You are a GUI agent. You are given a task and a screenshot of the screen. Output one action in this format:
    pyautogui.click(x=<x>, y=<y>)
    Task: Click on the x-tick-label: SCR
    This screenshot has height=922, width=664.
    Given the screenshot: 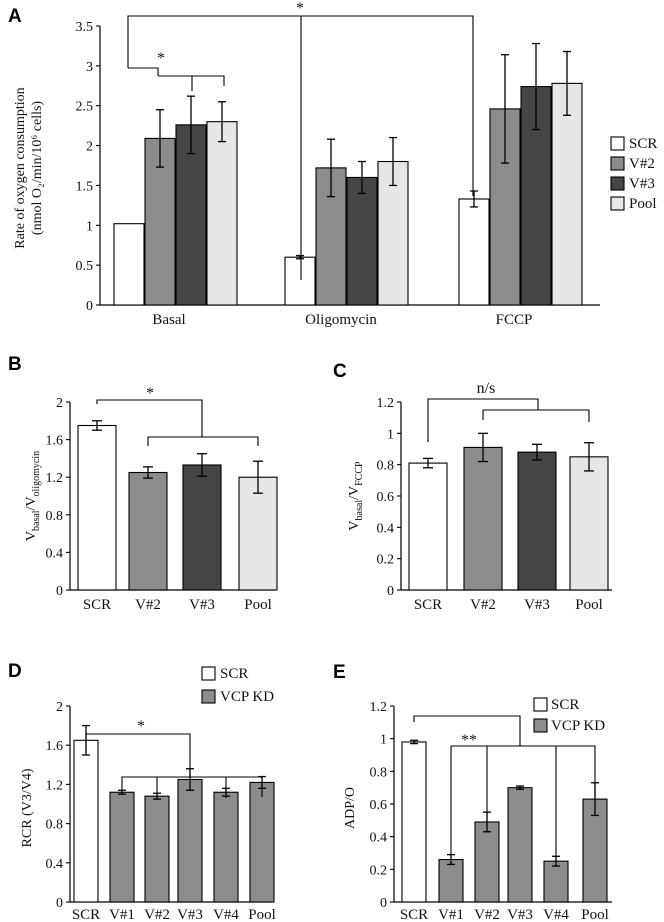 What is the action you would take?
    pyautogui.click(x=414, y=914)
    